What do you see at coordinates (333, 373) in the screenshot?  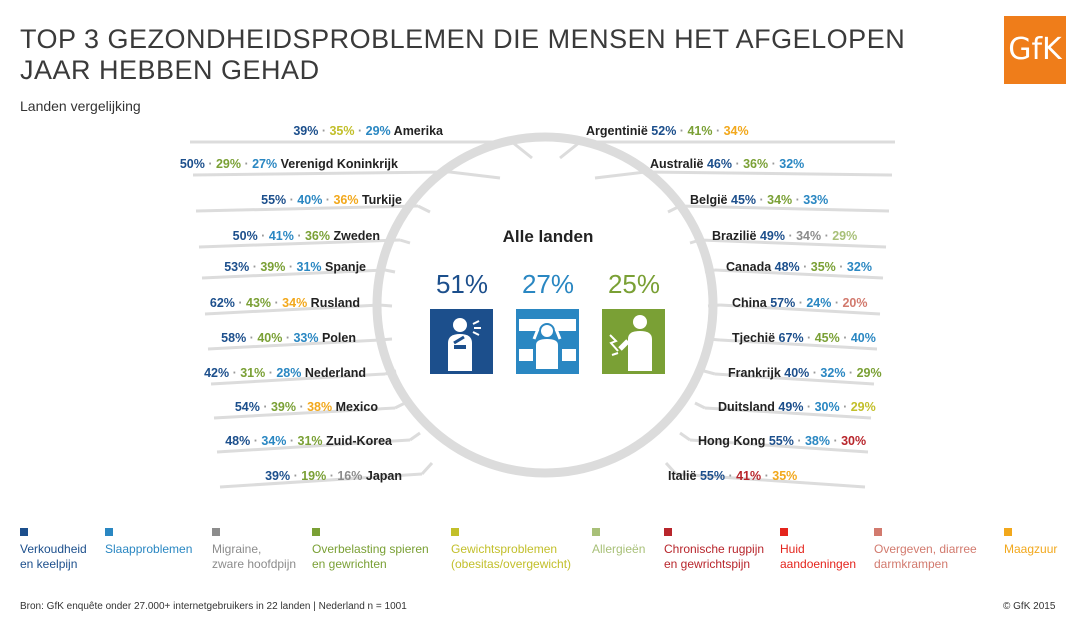 I see `country-label: Nederland` at bounding box center [333, 373].